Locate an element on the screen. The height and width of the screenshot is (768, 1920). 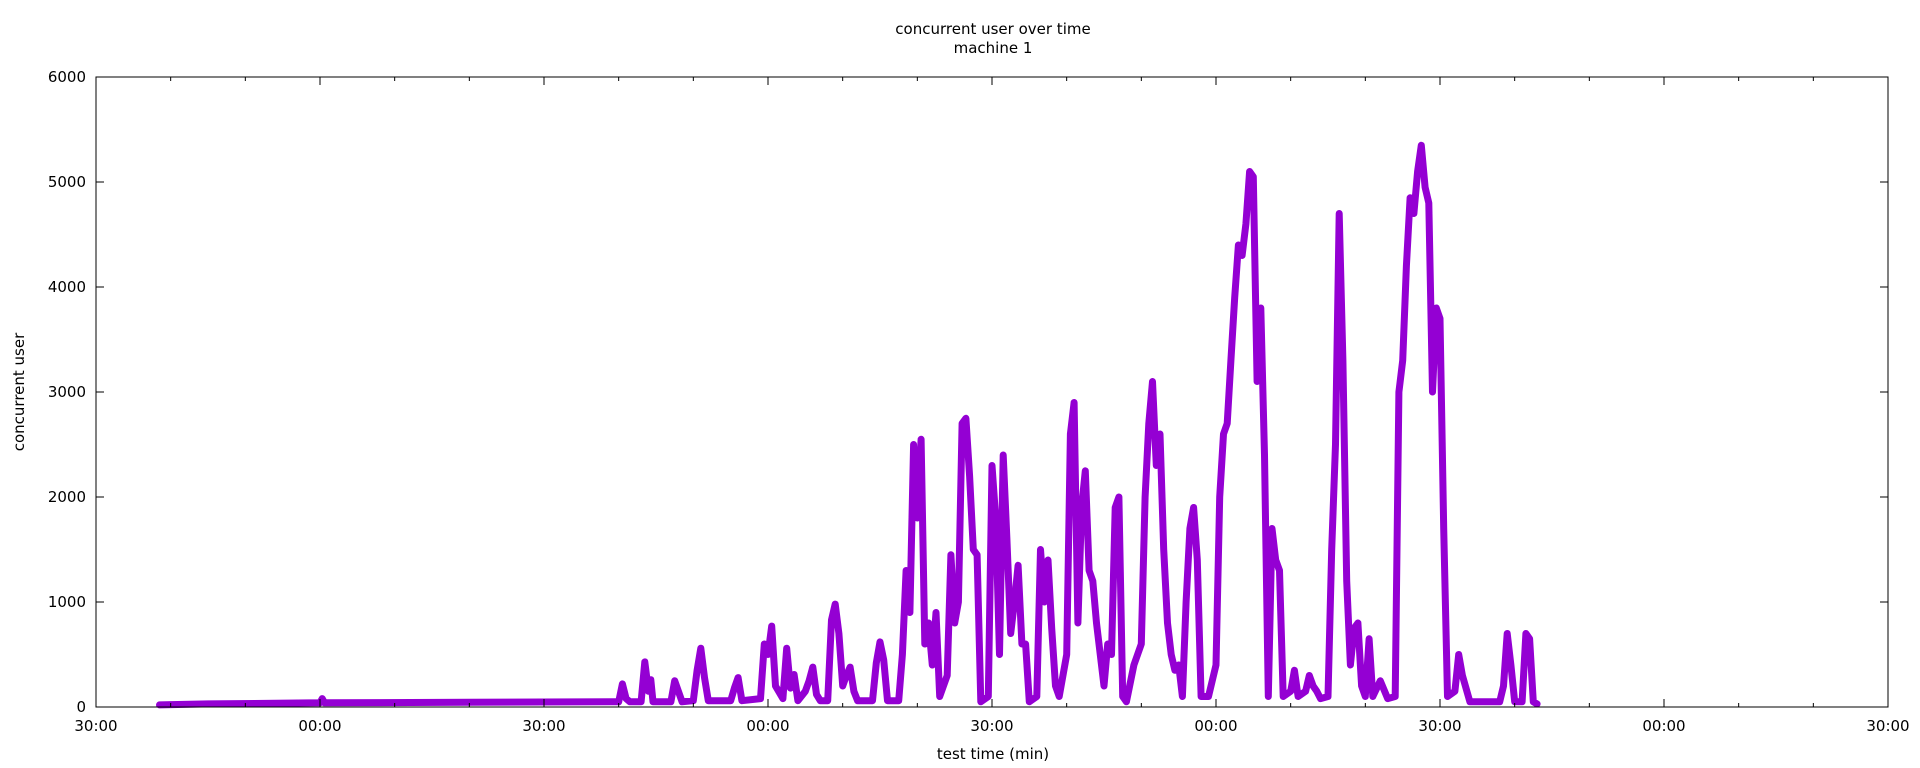
y-tick-label: 0 is located at coordinates (81, 707).